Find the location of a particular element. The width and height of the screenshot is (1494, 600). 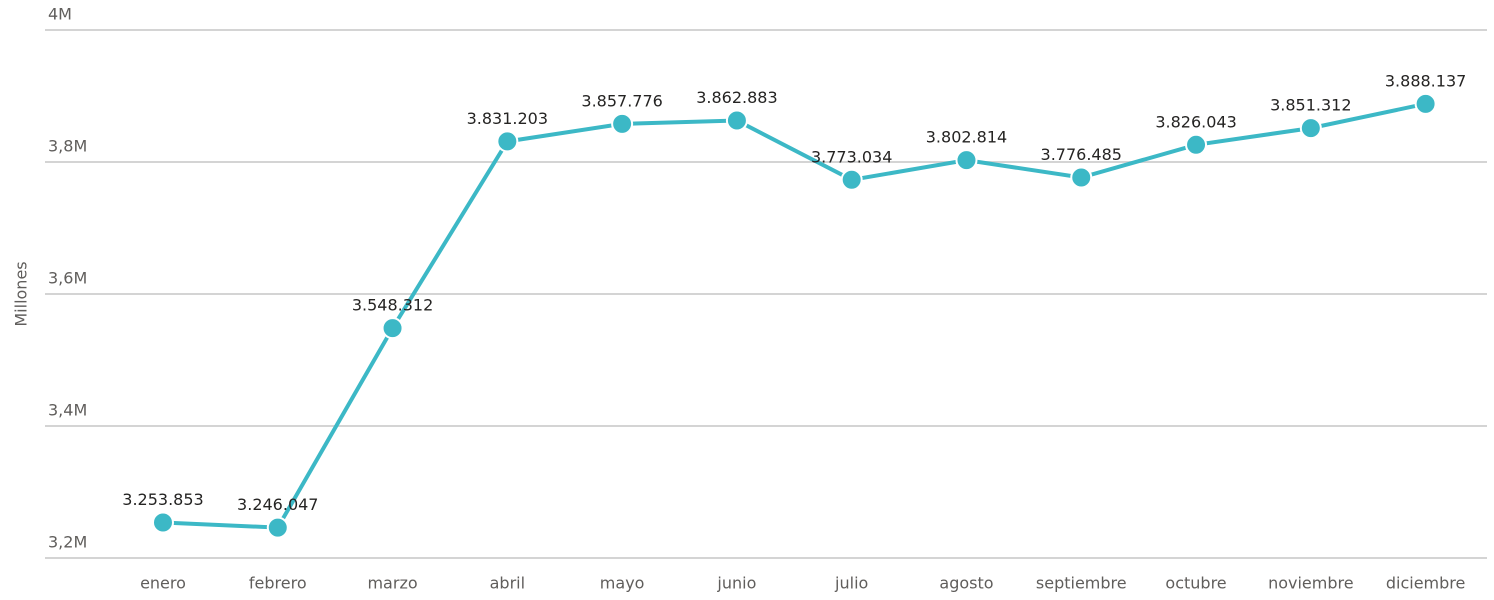

x-tick-label: junio is located at coordinates (736, 583).